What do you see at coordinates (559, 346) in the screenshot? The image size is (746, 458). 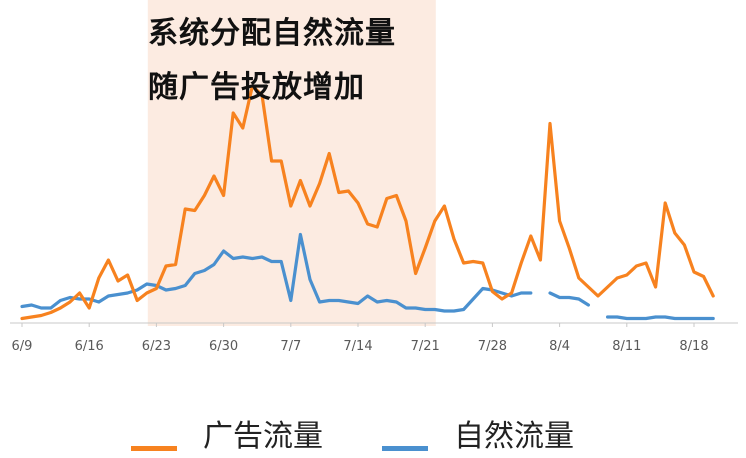 I see `x-tick-label: 8/4` at bounding box center [559, 346].